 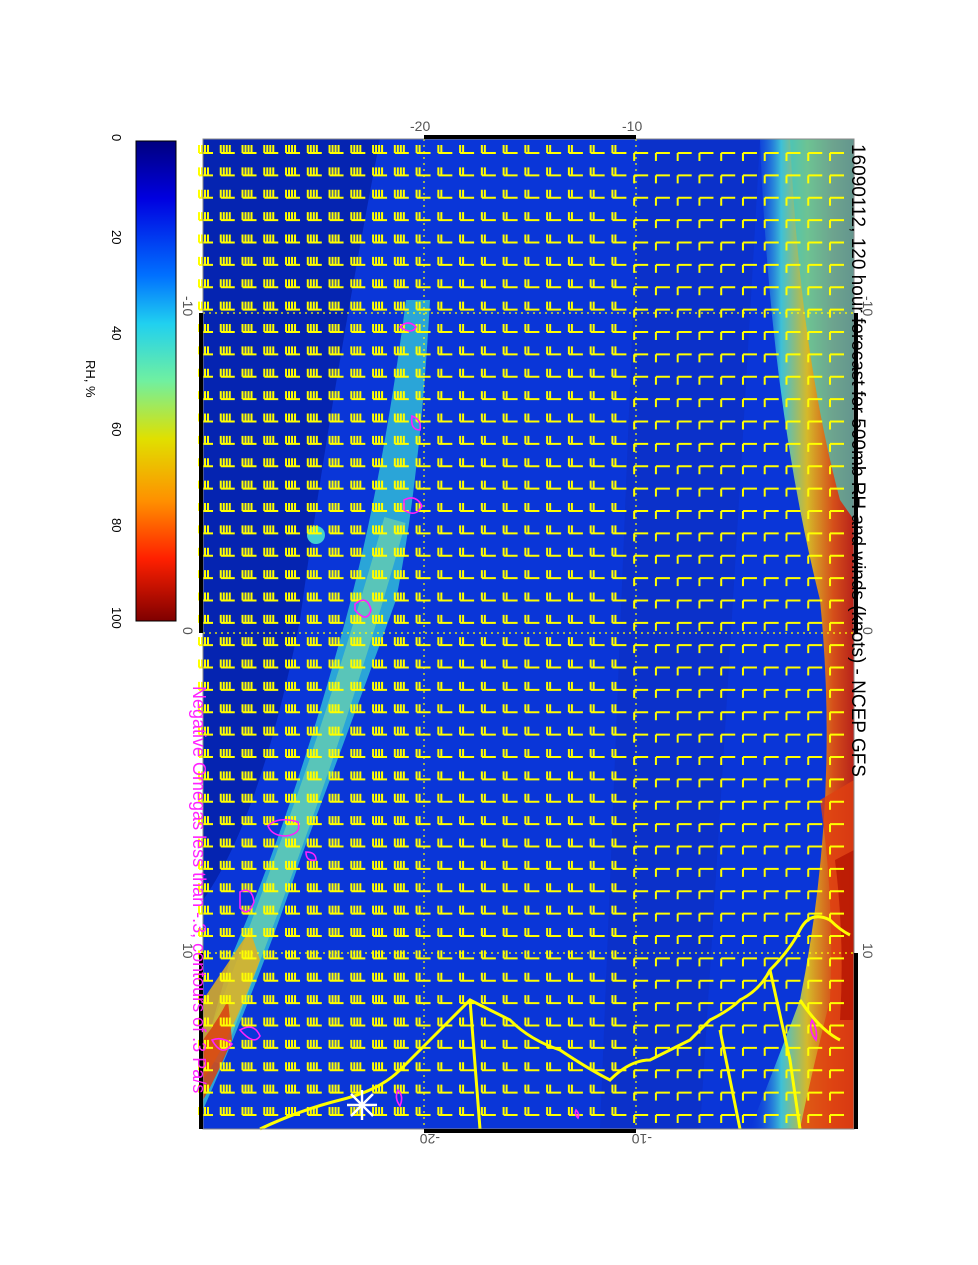 What do you see at coordinates (116, 618) in the screenshot?
I see `colorbar-tick-100: 100` at bounding box center [116, 618].